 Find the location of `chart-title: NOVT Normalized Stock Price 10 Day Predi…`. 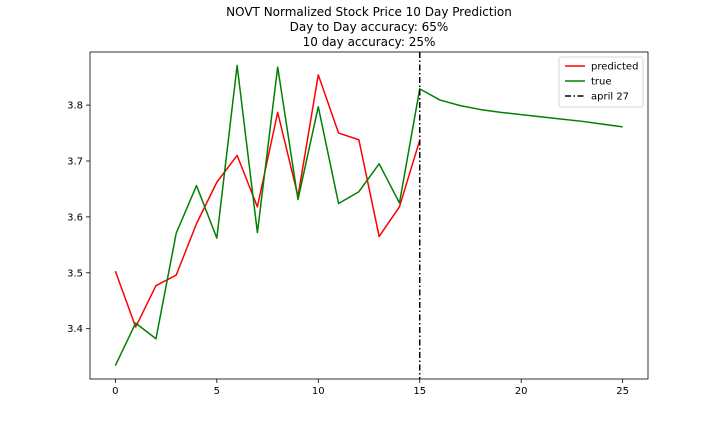

chart-title: NOVT Normalized Stock Price 10 Day Predi… is located at coordinates (369, 27).